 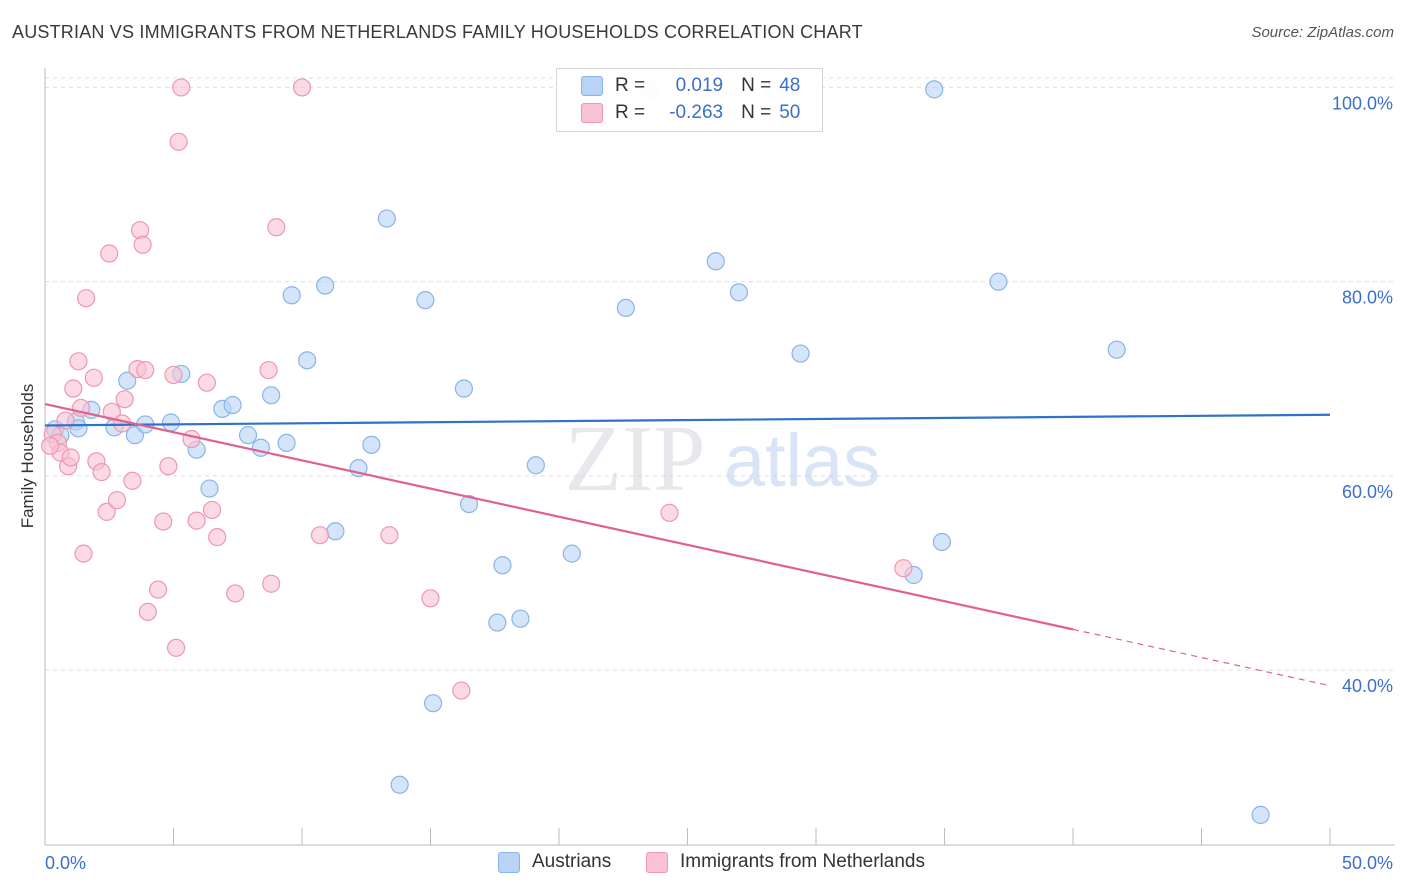 I want to click on y-tick-label: 40.0%, so click(x=1367, y=686).